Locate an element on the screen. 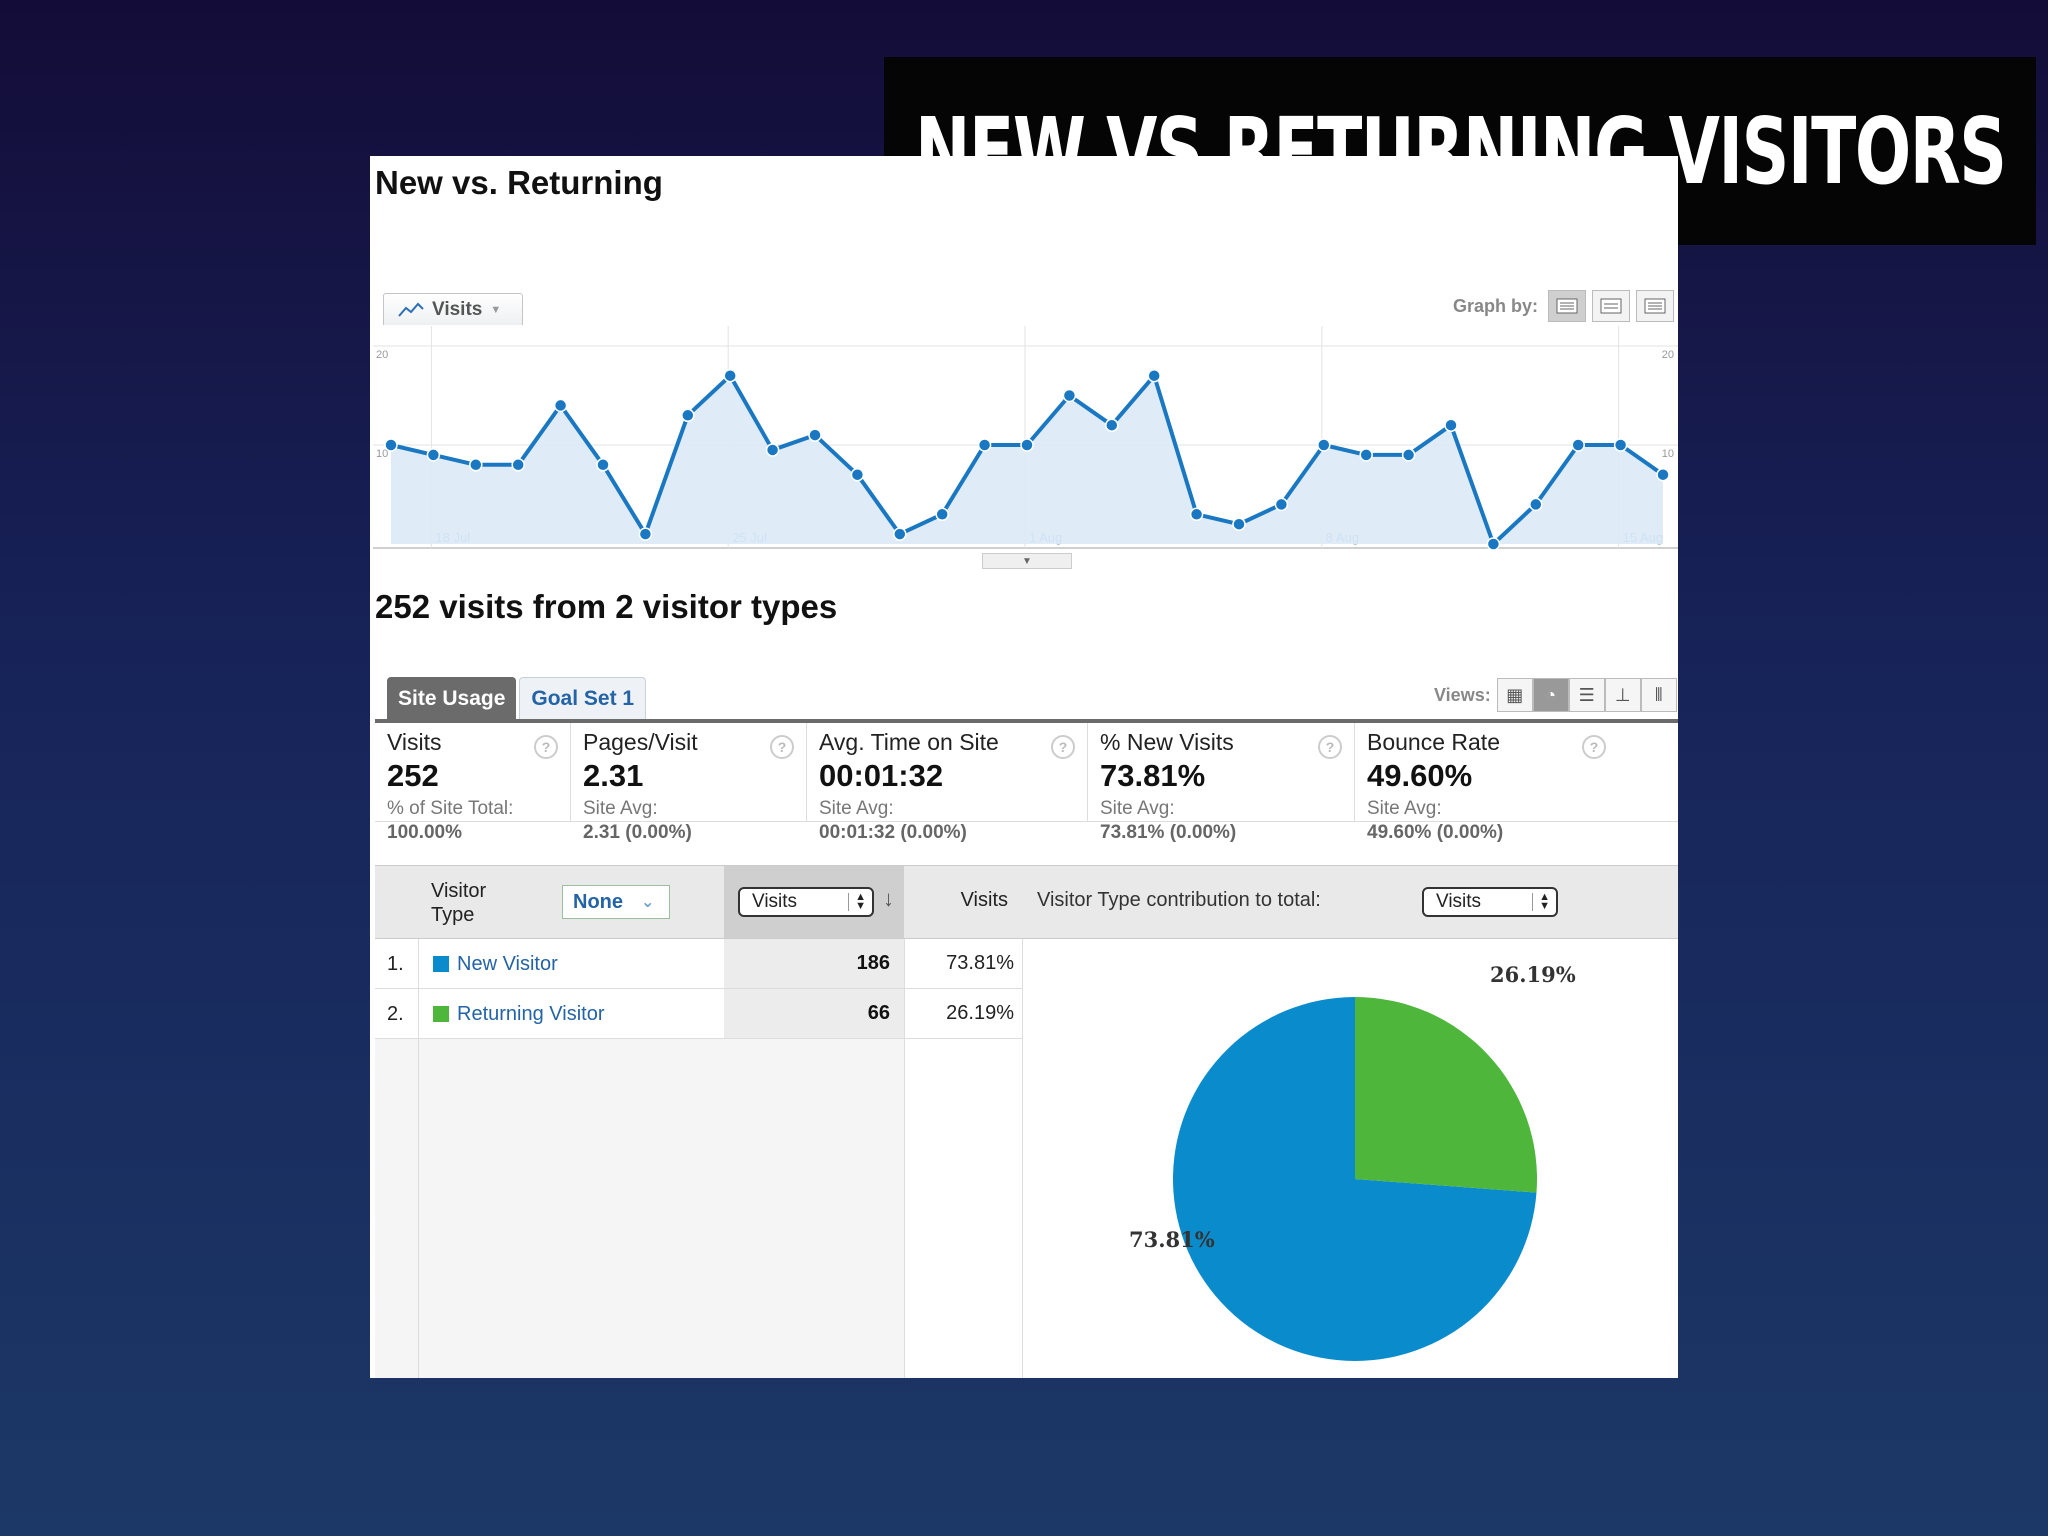 Image resolution: width=2048 pixels, height=1536 pixels. metric-picker-button: Visits ▼ is located at coordinates (453, 309).